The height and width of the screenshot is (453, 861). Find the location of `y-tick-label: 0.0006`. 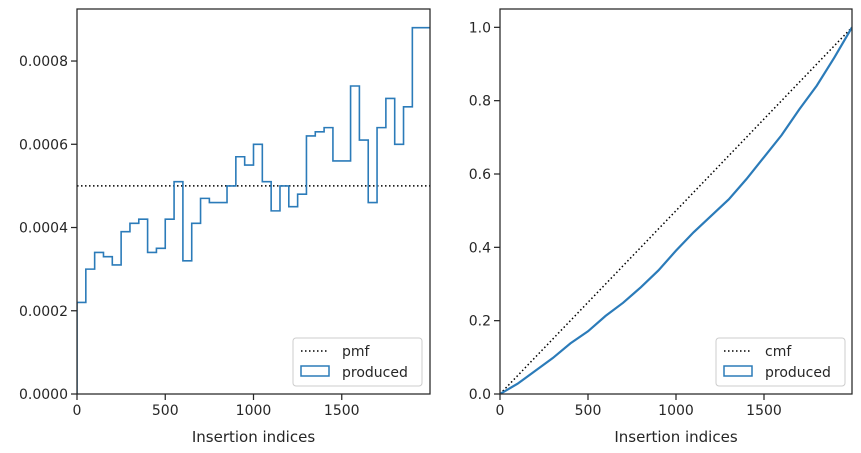

y-tick-label: 0.0006 is located at coordinates (43, 145).